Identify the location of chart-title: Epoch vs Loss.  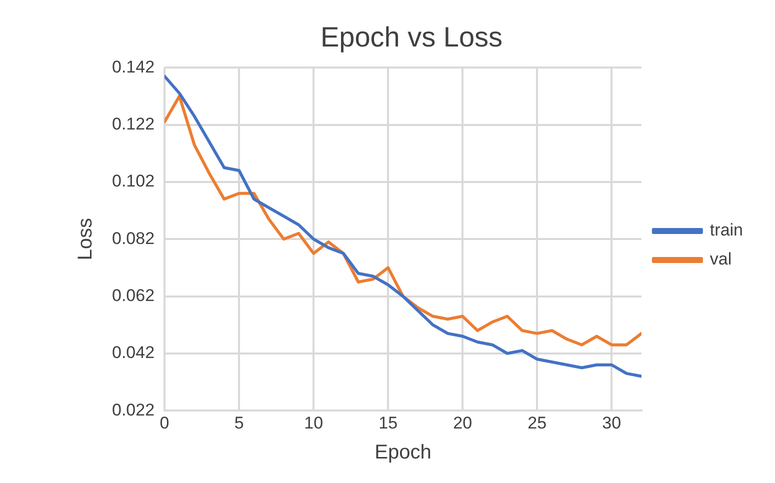
(411, 37).